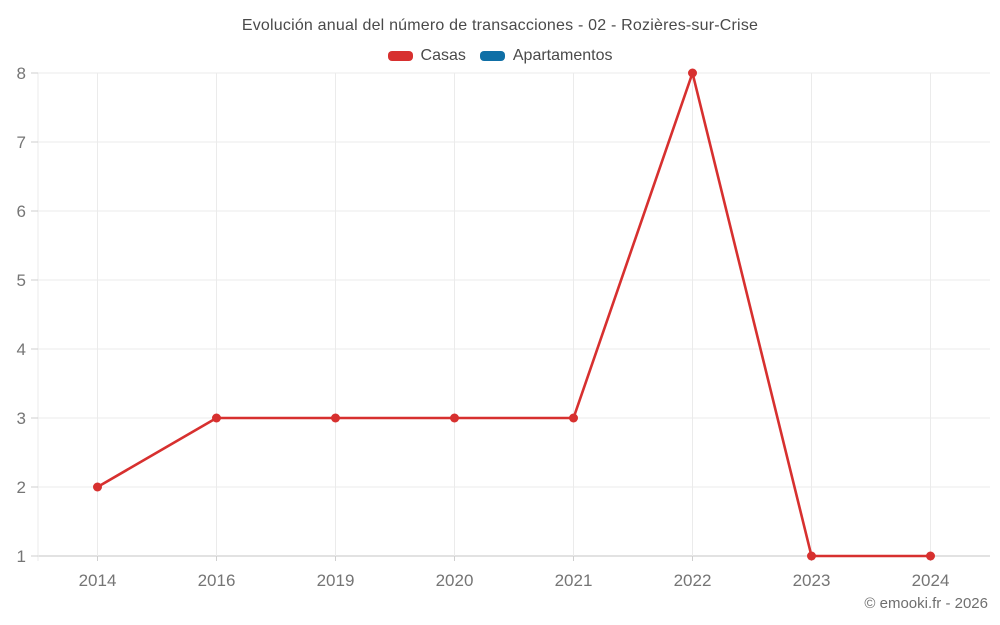  Describe the element at coordinates (492, 56) in the screenshot. I see `legend-swatch-apartamentos` at that location.